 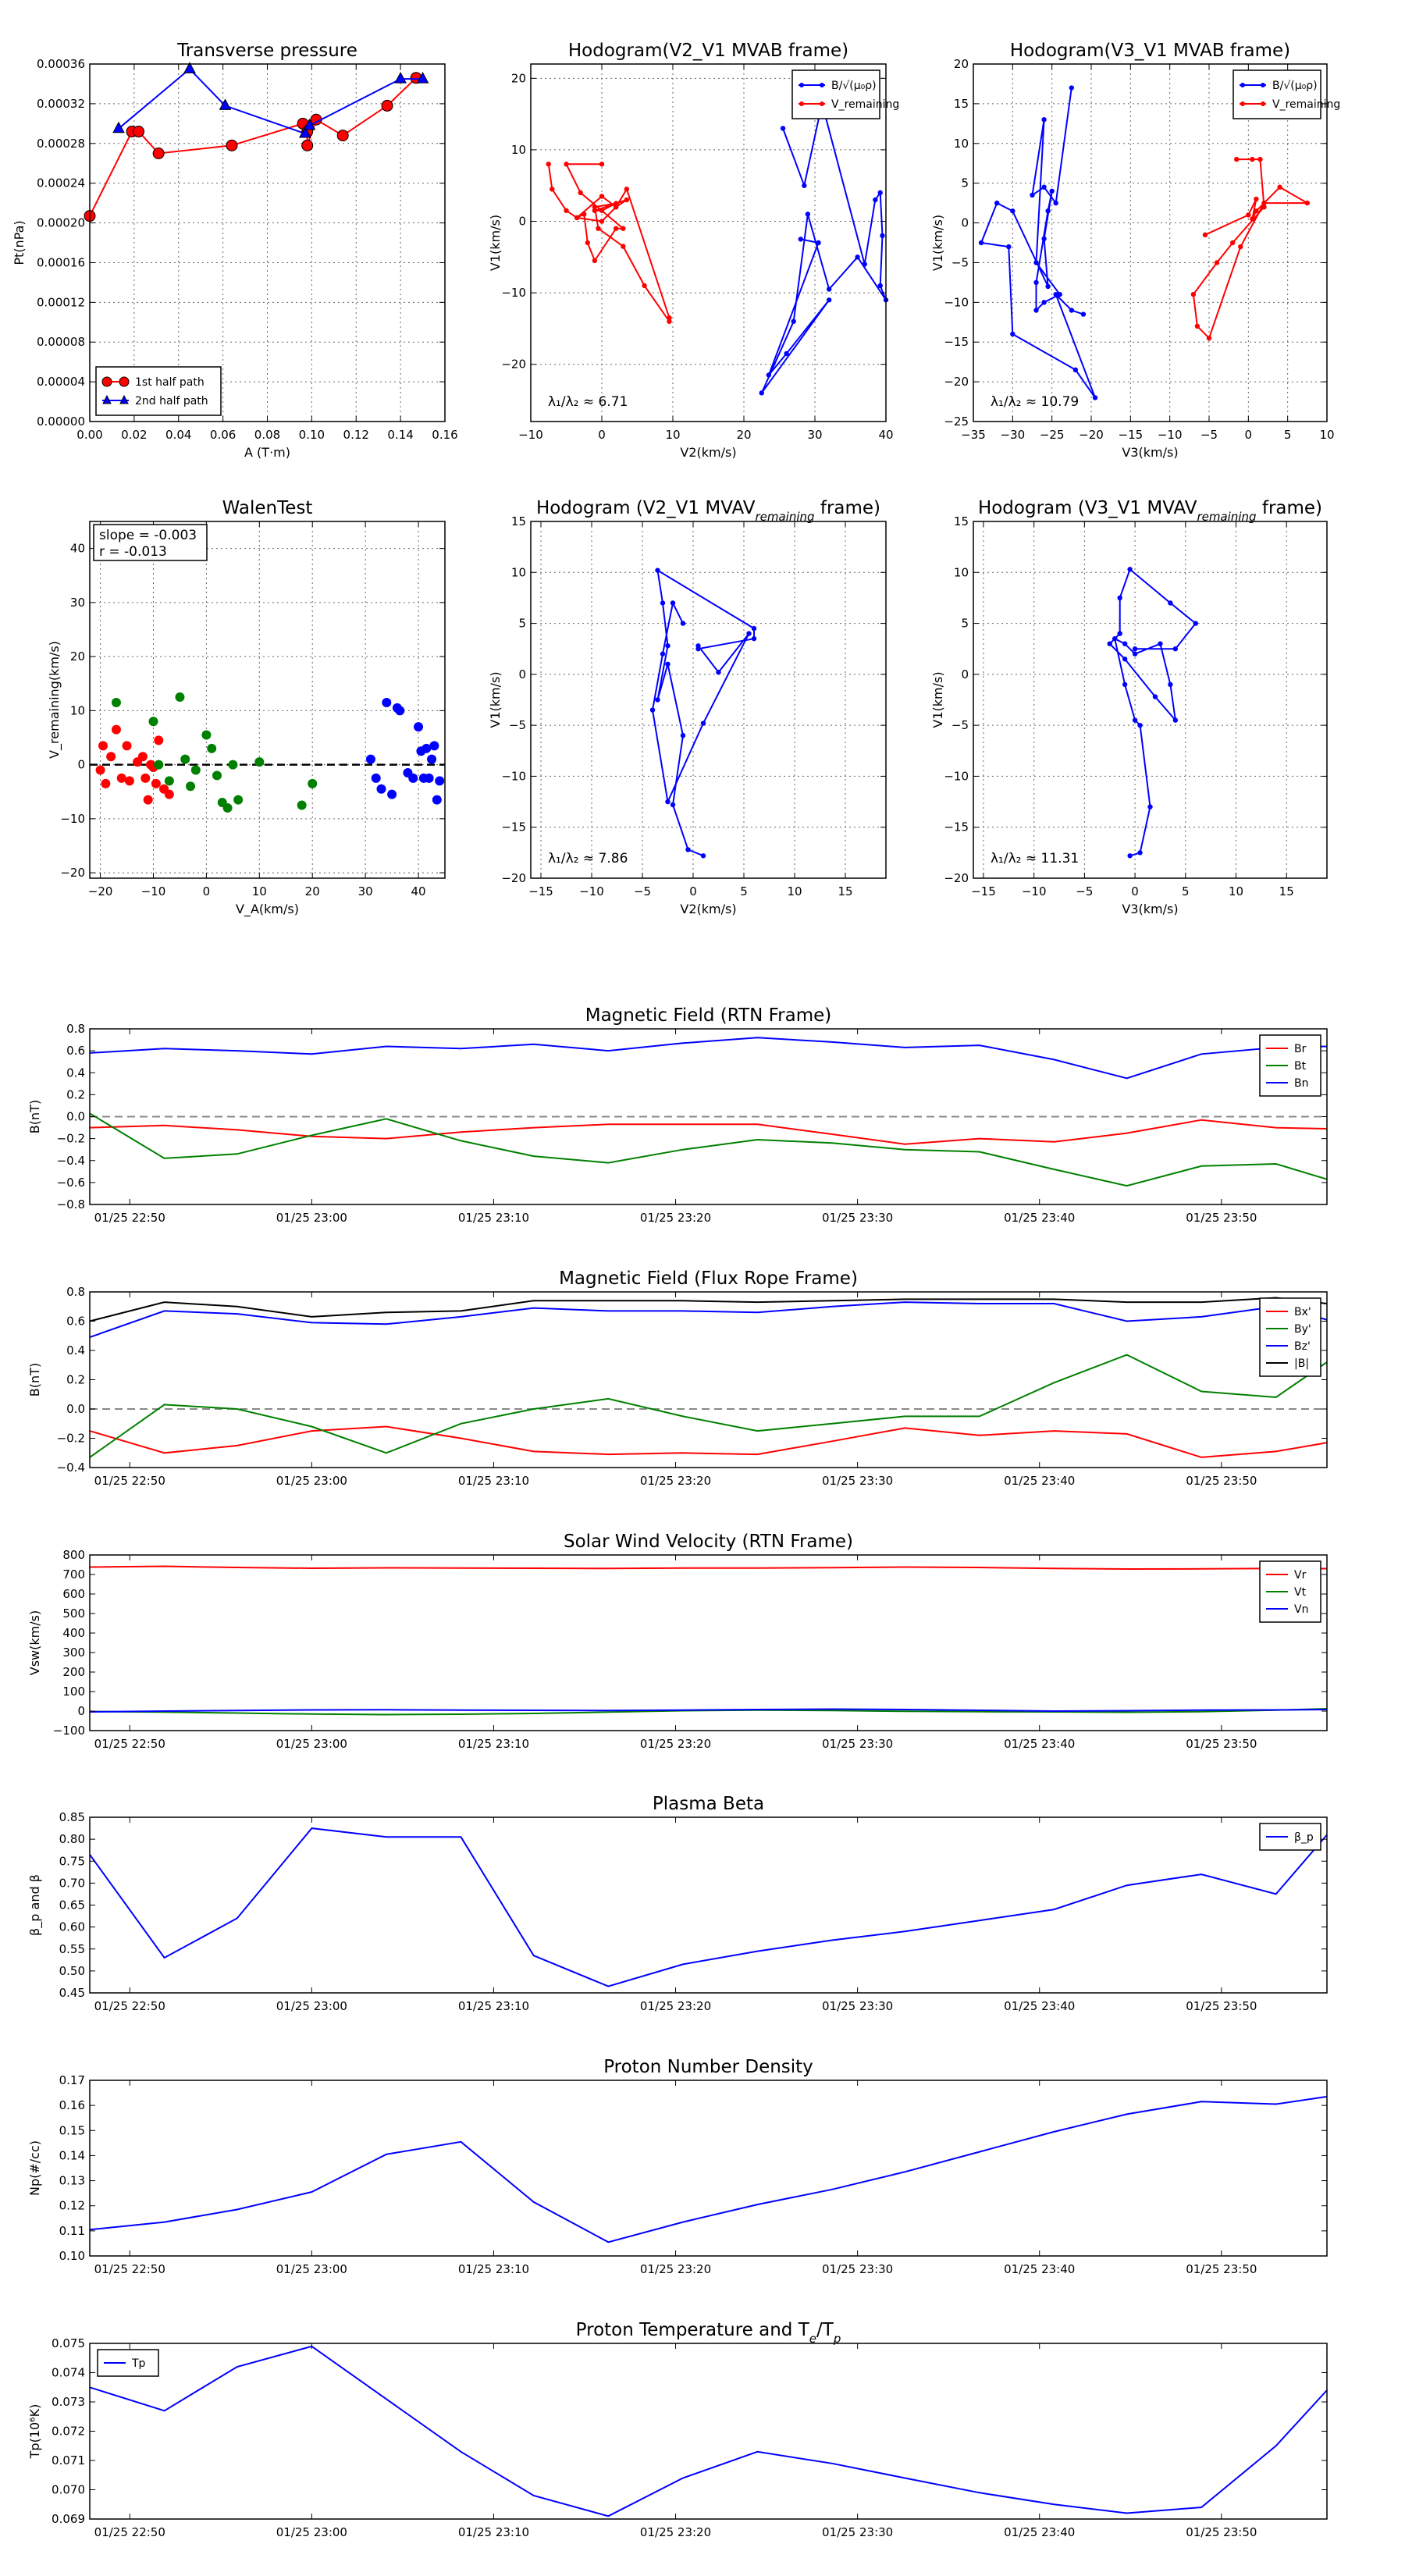 I want to click on y-tick-label: 700, so click(x=73, y=1574).